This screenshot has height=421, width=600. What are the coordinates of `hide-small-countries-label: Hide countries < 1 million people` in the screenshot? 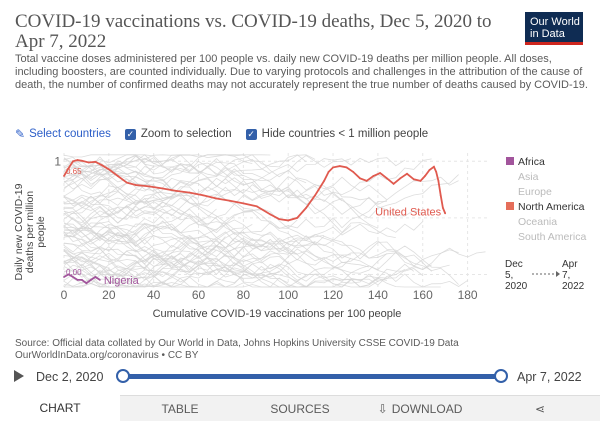 It's located at (345, 134).